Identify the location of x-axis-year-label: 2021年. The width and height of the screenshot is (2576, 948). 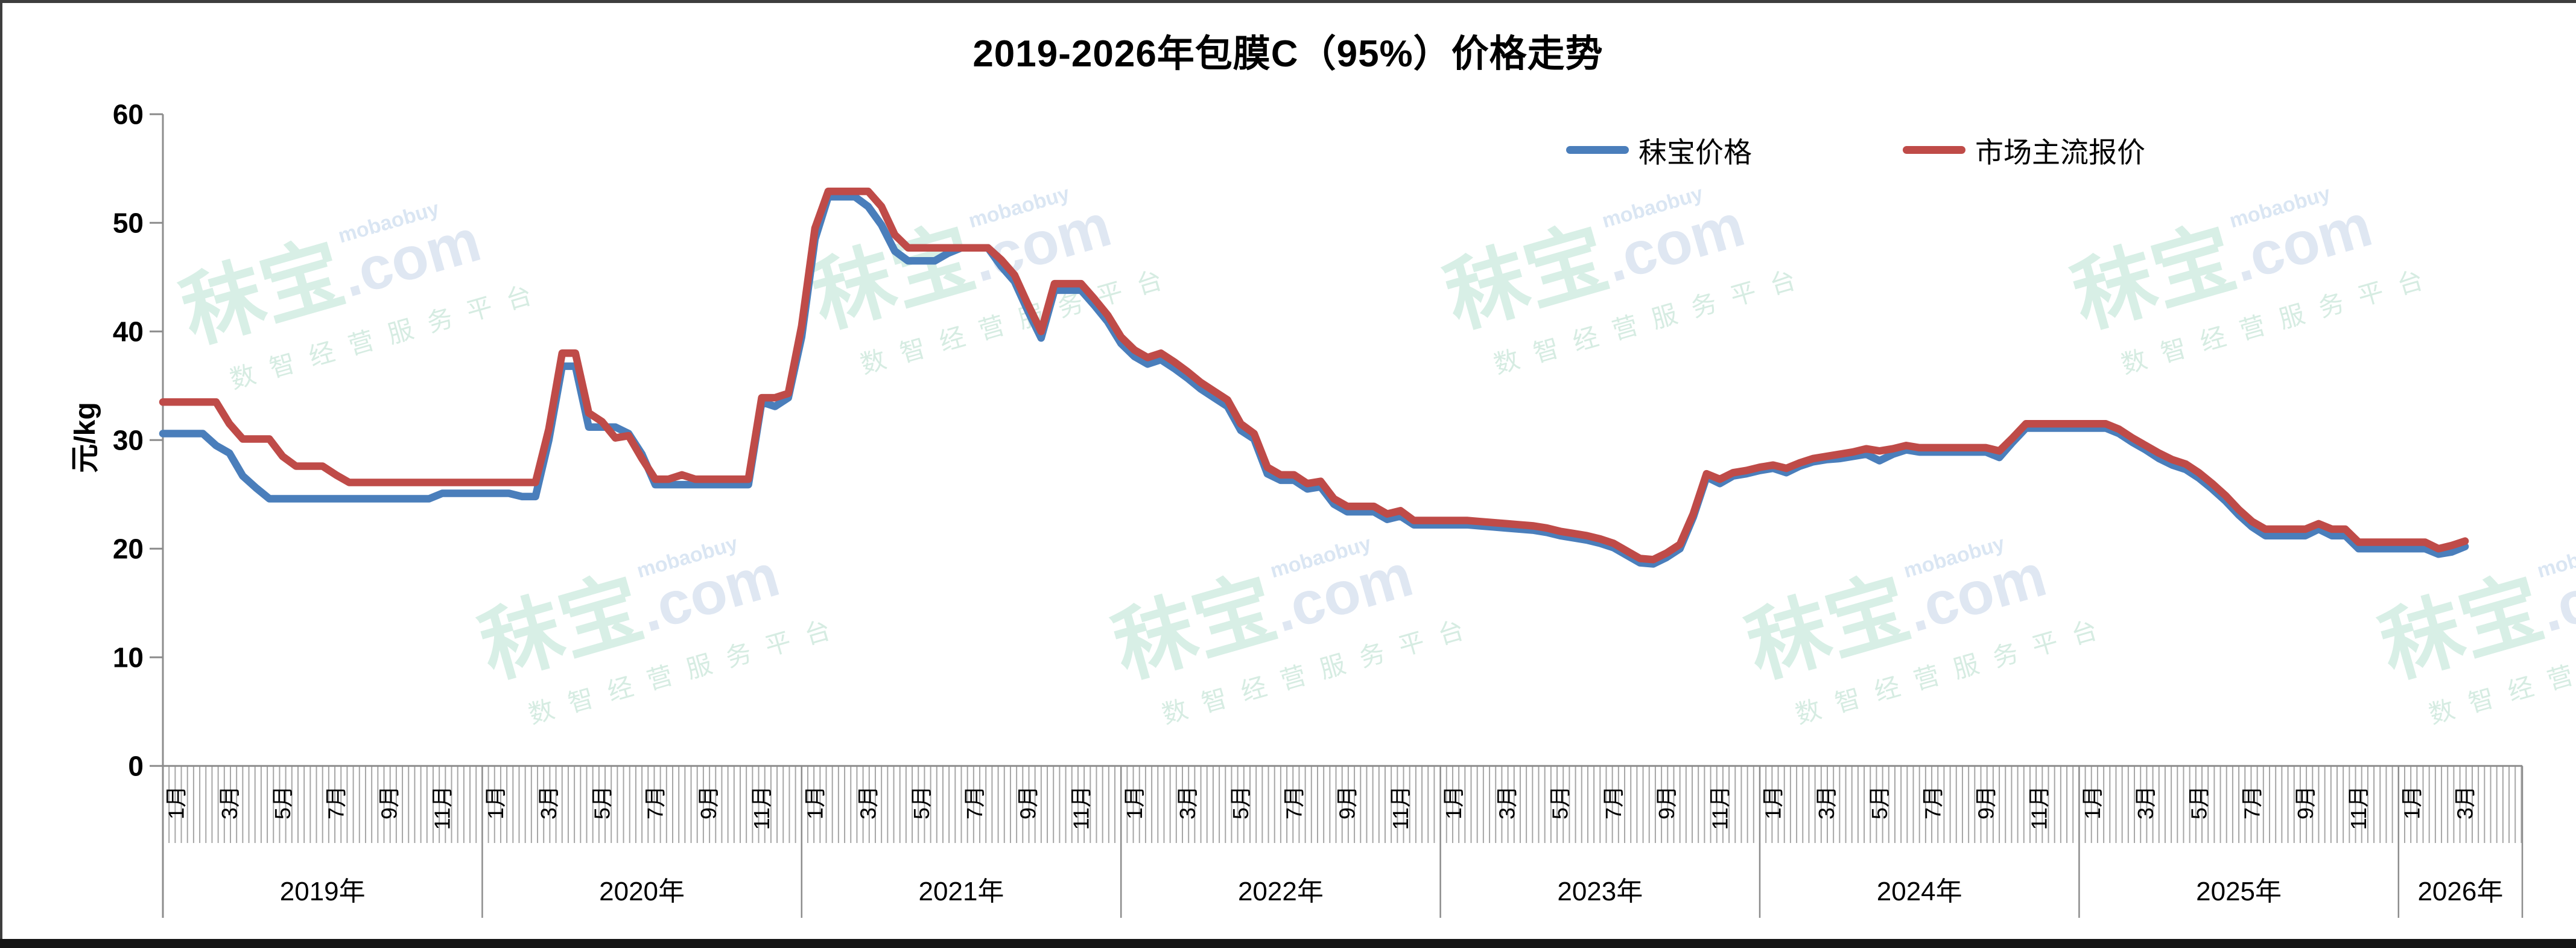
(962, 892).